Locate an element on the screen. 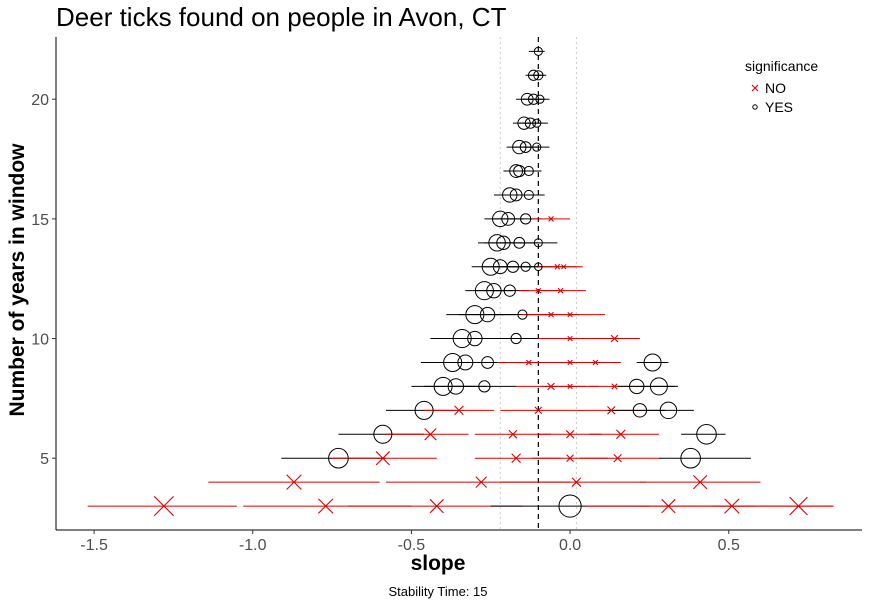 The width and height of the screenshot is (876, 604). data-point-91-stroke-b is located at coordinates (798, 506).